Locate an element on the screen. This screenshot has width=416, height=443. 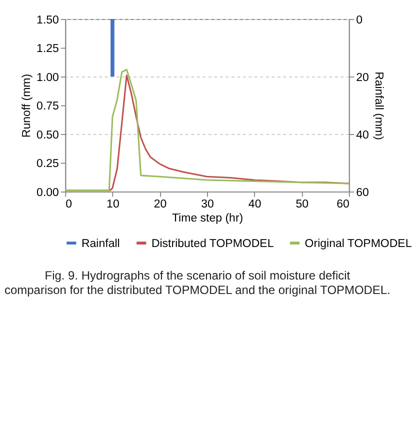
x-tick-label: 0 is located at coordinates (69, 204).